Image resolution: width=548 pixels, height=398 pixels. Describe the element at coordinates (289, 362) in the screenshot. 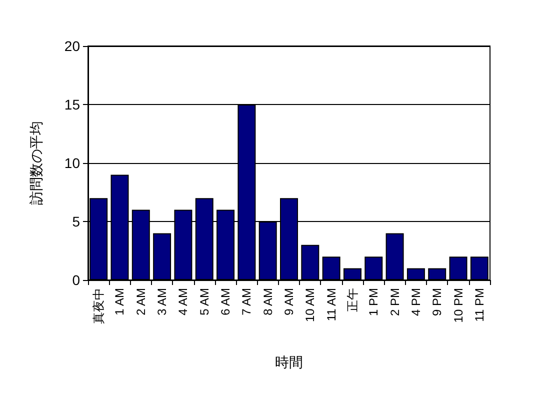

I see `x-axis-title: 時間` at that location.